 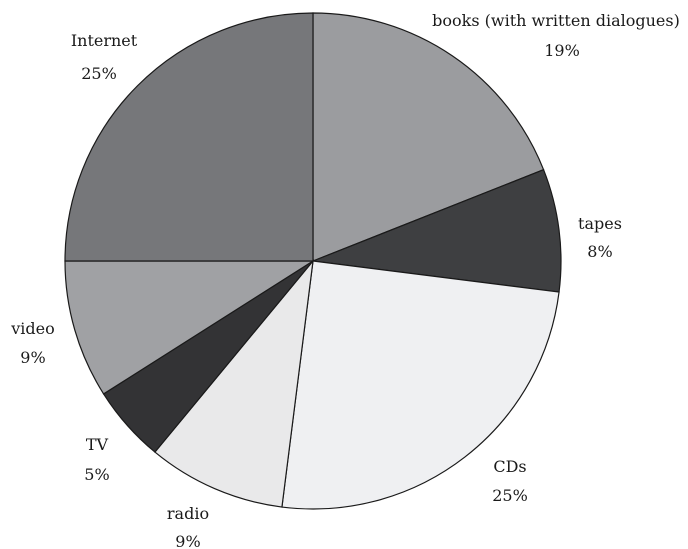 What do you see at coordinates (97, 444) in the screenshot?
I see `slice-label-tv: TV` at bounding box center [97, 444].